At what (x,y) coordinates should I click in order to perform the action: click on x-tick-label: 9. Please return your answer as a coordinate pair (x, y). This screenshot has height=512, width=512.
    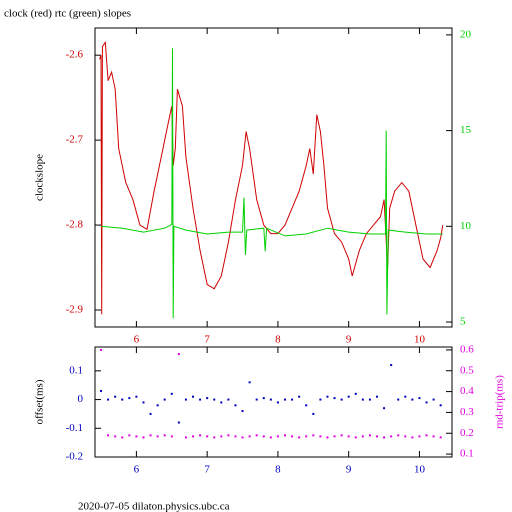
    Looking at the image, I should click on (349, 340).